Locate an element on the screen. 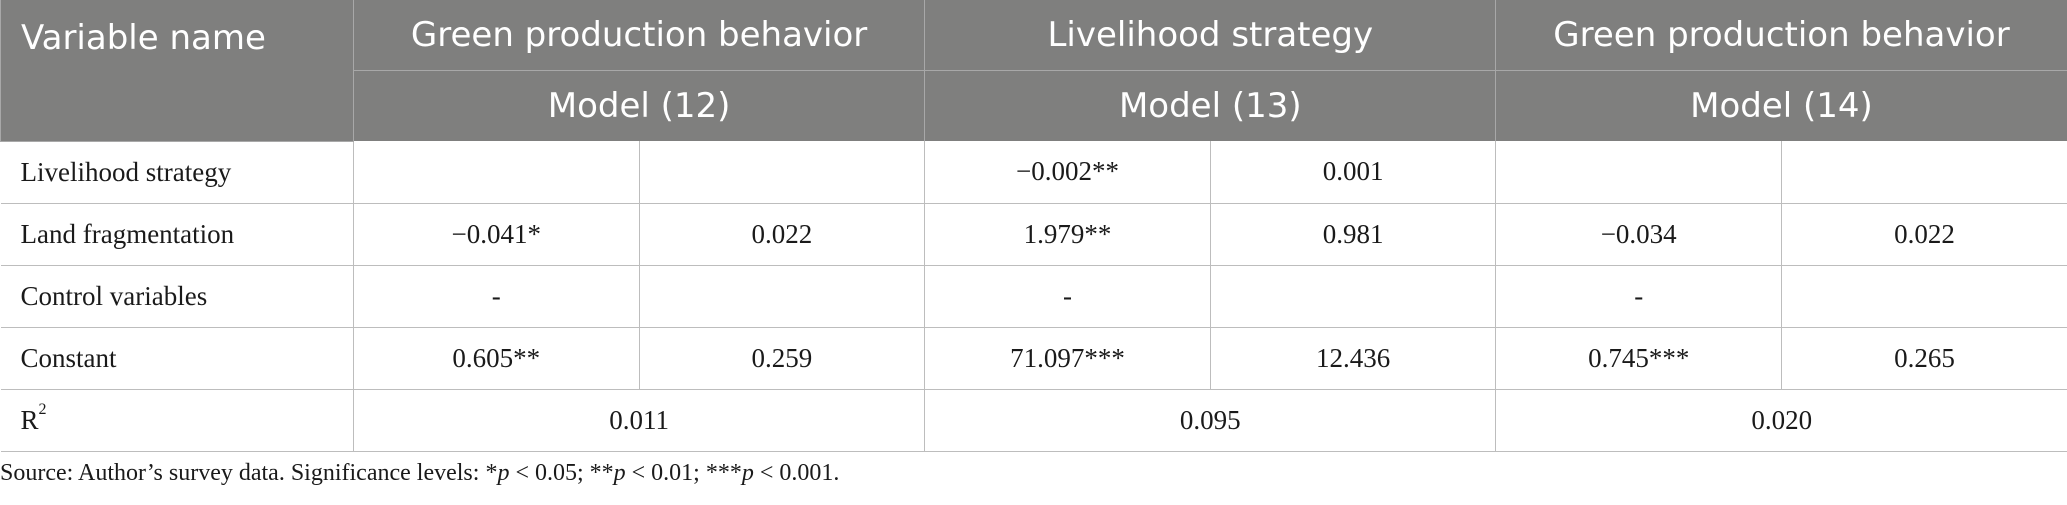  table-cell: 0.605** is located at coordinates (496, 358).